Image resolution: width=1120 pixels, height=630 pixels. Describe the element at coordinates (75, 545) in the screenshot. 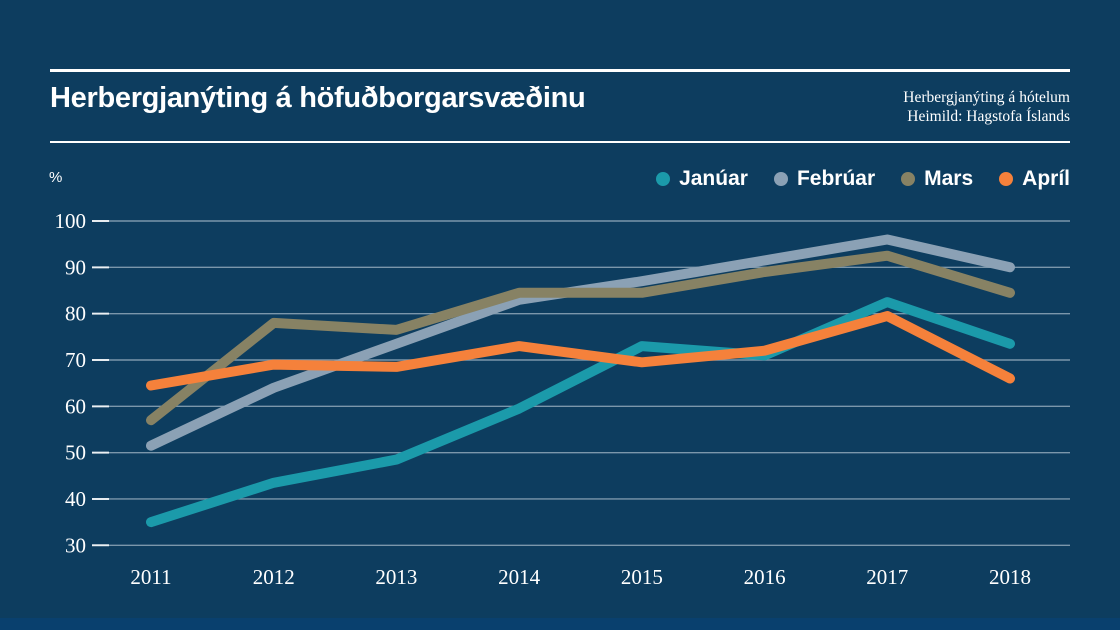

I see `y-tick-label-30: 30` at that location.